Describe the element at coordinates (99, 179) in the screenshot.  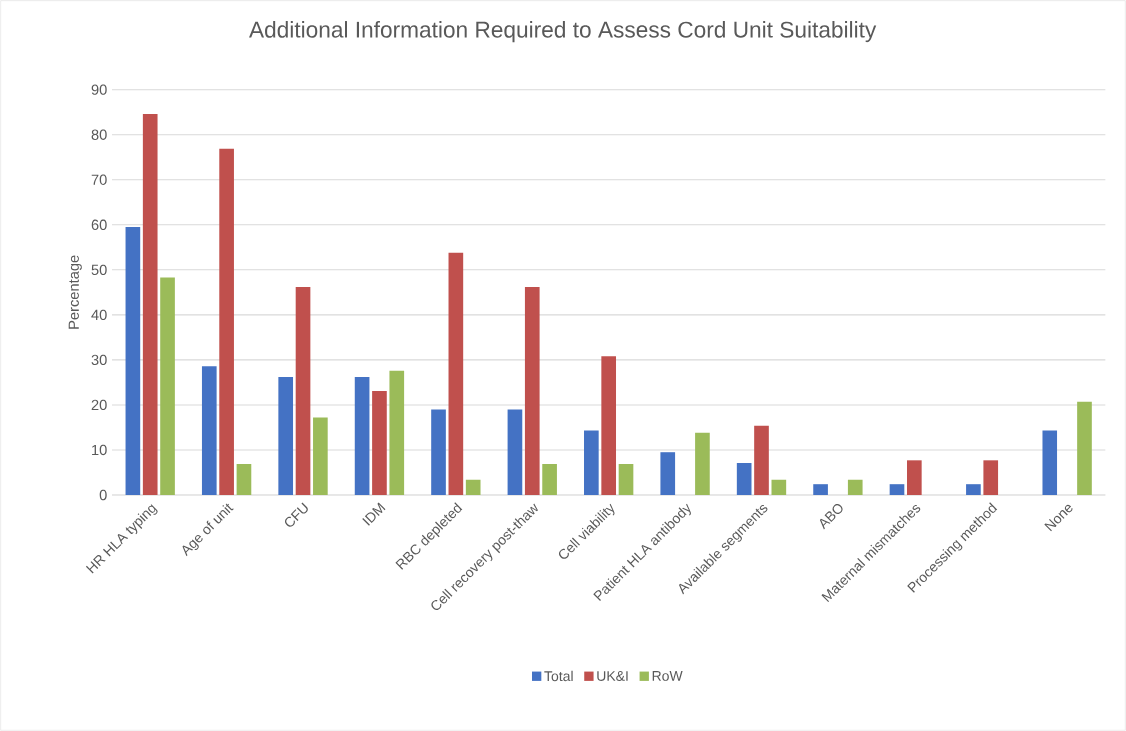
I see `y-tick-label: 70` at that location.